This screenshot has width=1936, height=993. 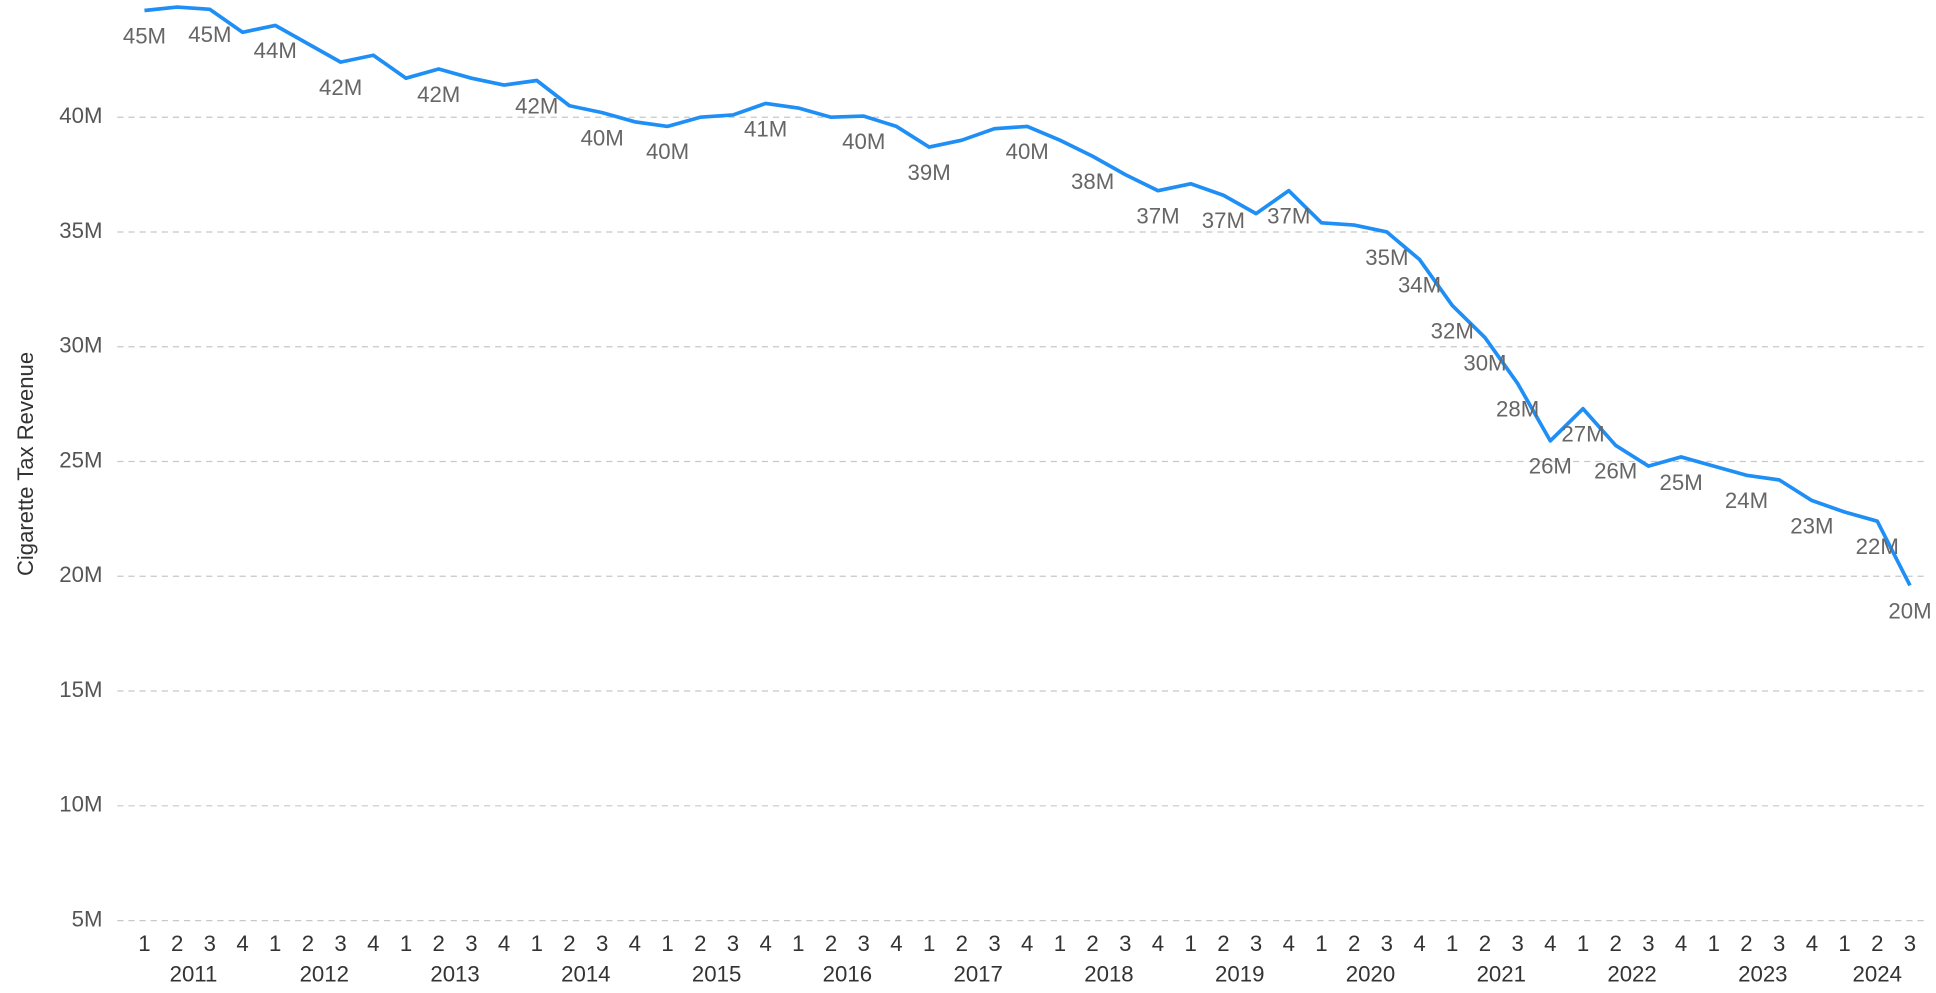 I want to click on y-tick-label: 40M, so click(x=80, y=115).